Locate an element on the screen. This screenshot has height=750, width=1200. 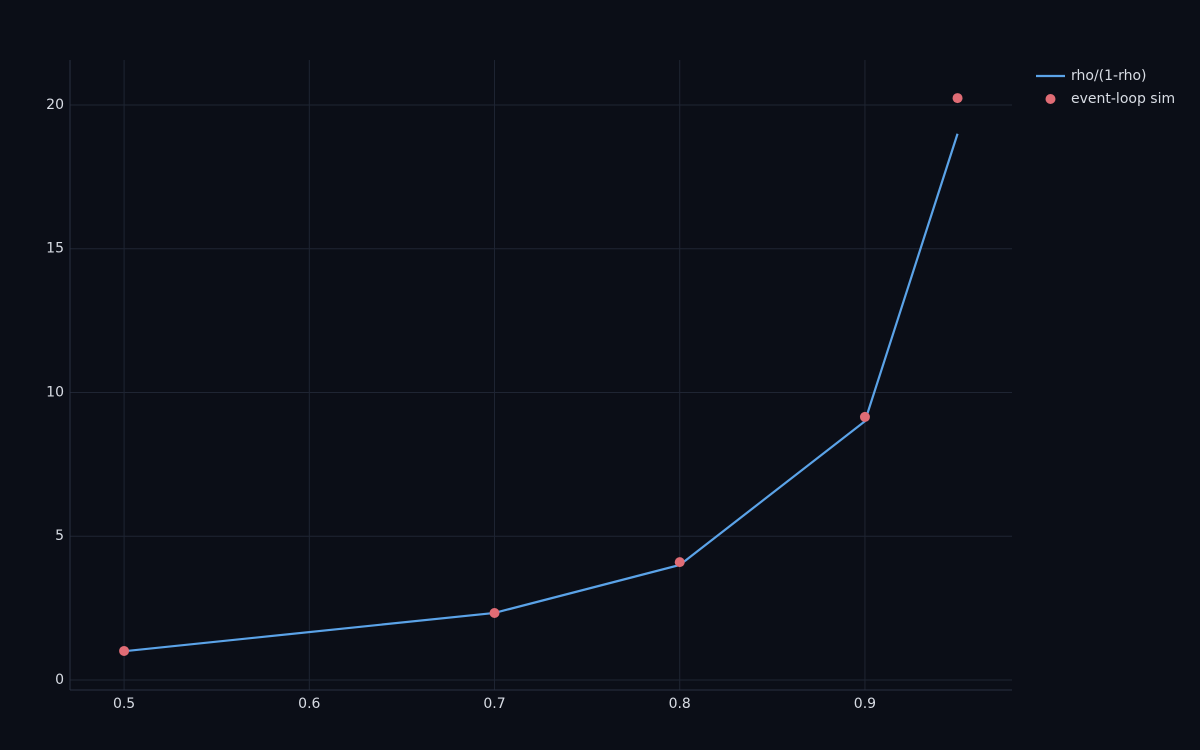
x-tick-label: 0.7 is located at coordinates (494, 704).